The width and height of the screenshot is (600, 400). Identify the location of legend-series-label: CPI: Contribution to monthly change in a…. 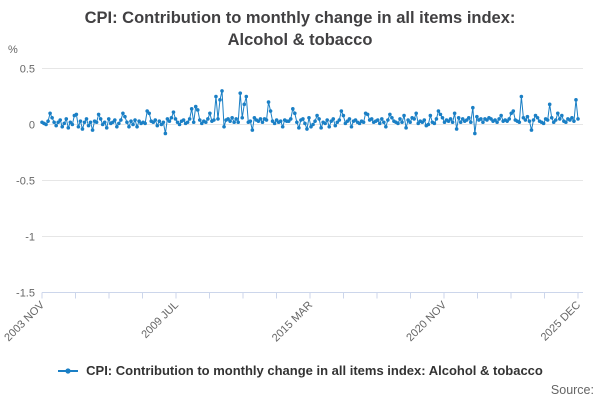
(314, 370).